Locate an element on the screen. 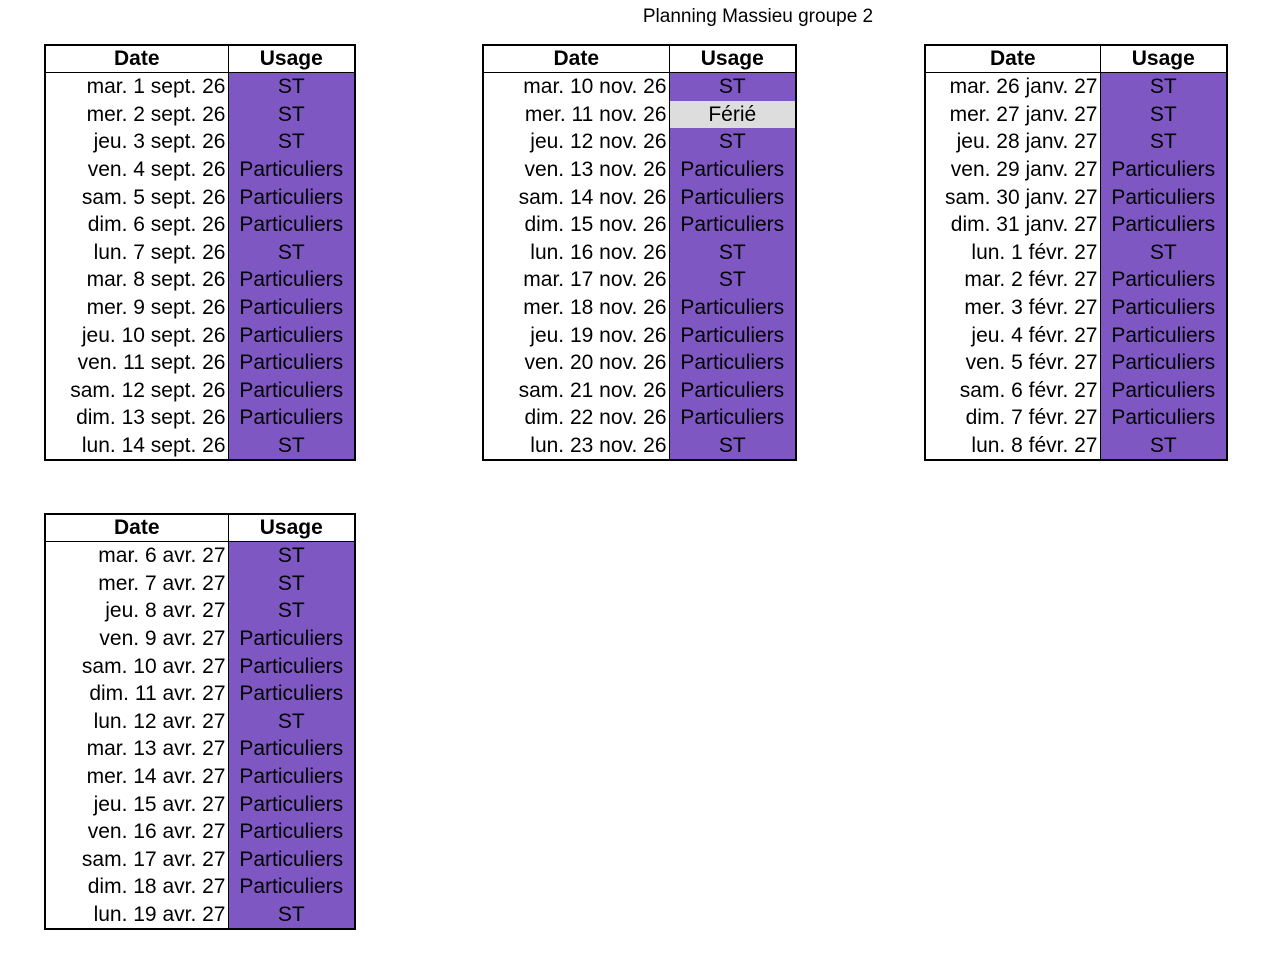  date-cell: lun. 19 avr. 27 is located at coordinates (136, 915).